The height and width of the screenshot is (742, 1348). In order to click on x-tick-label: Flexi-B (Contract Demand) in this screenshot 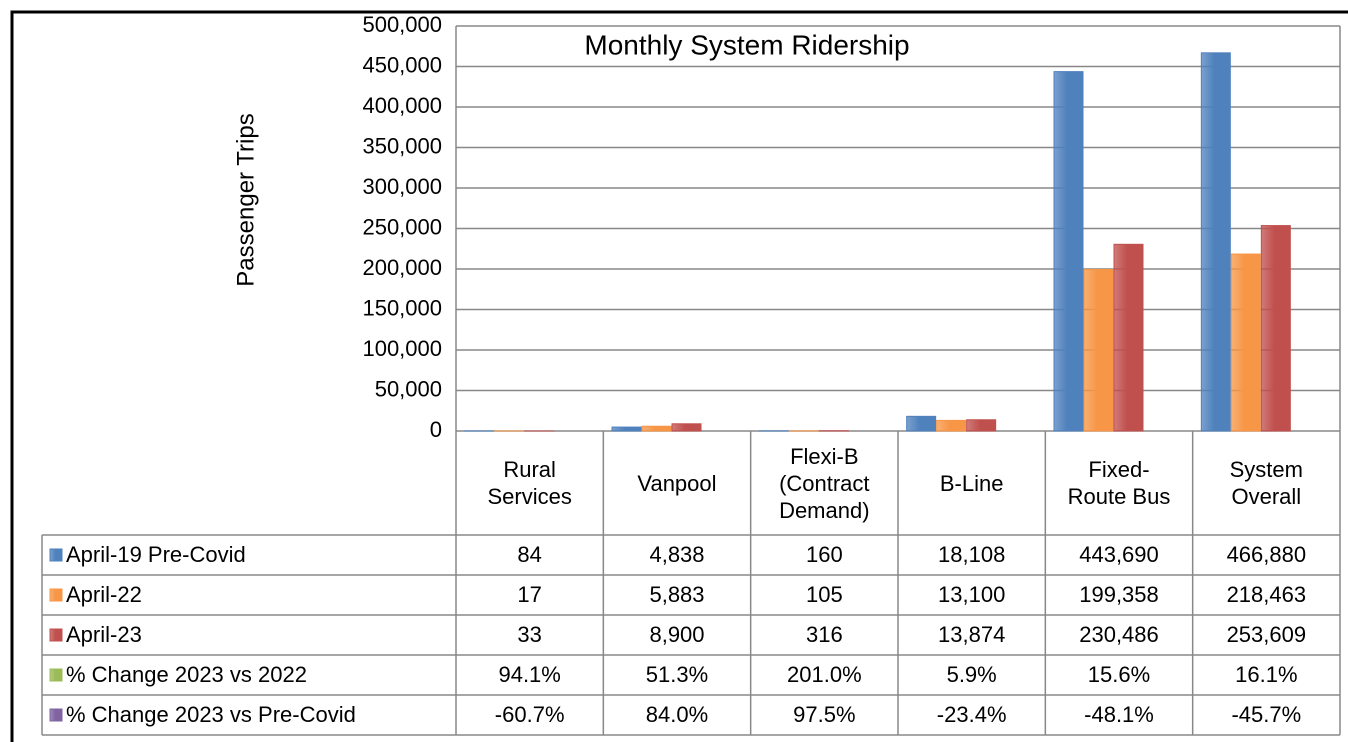, I will do `click(824, 483)`.